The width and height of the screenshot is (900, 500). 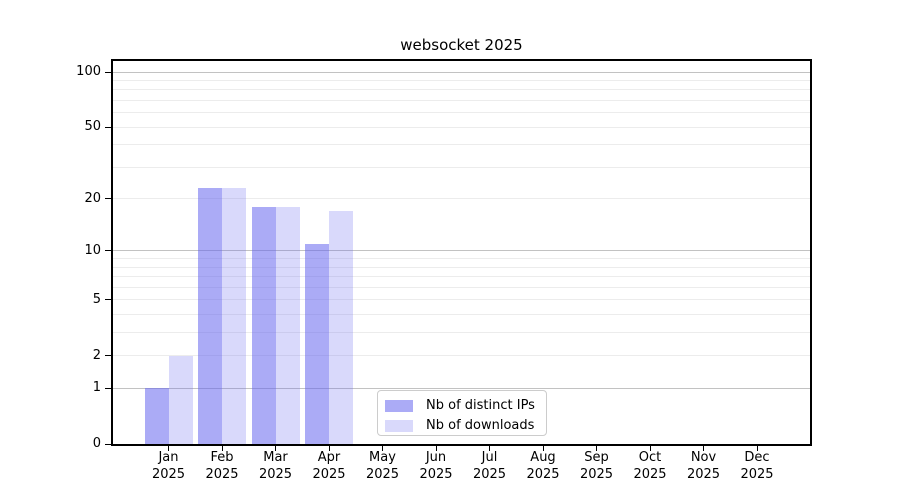 I want to click on x-tick-label-jul: Jul 2025, so click(x=489, y=466).